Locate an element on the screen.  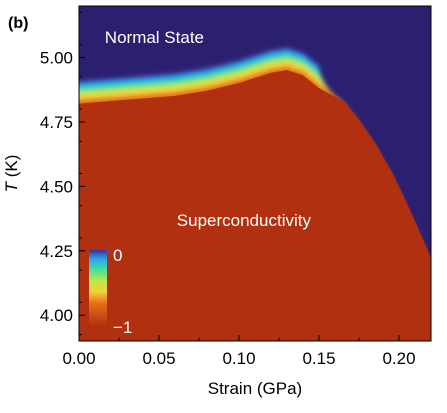
x-tick-label: 0.10 is located at coordinates (238, 358).